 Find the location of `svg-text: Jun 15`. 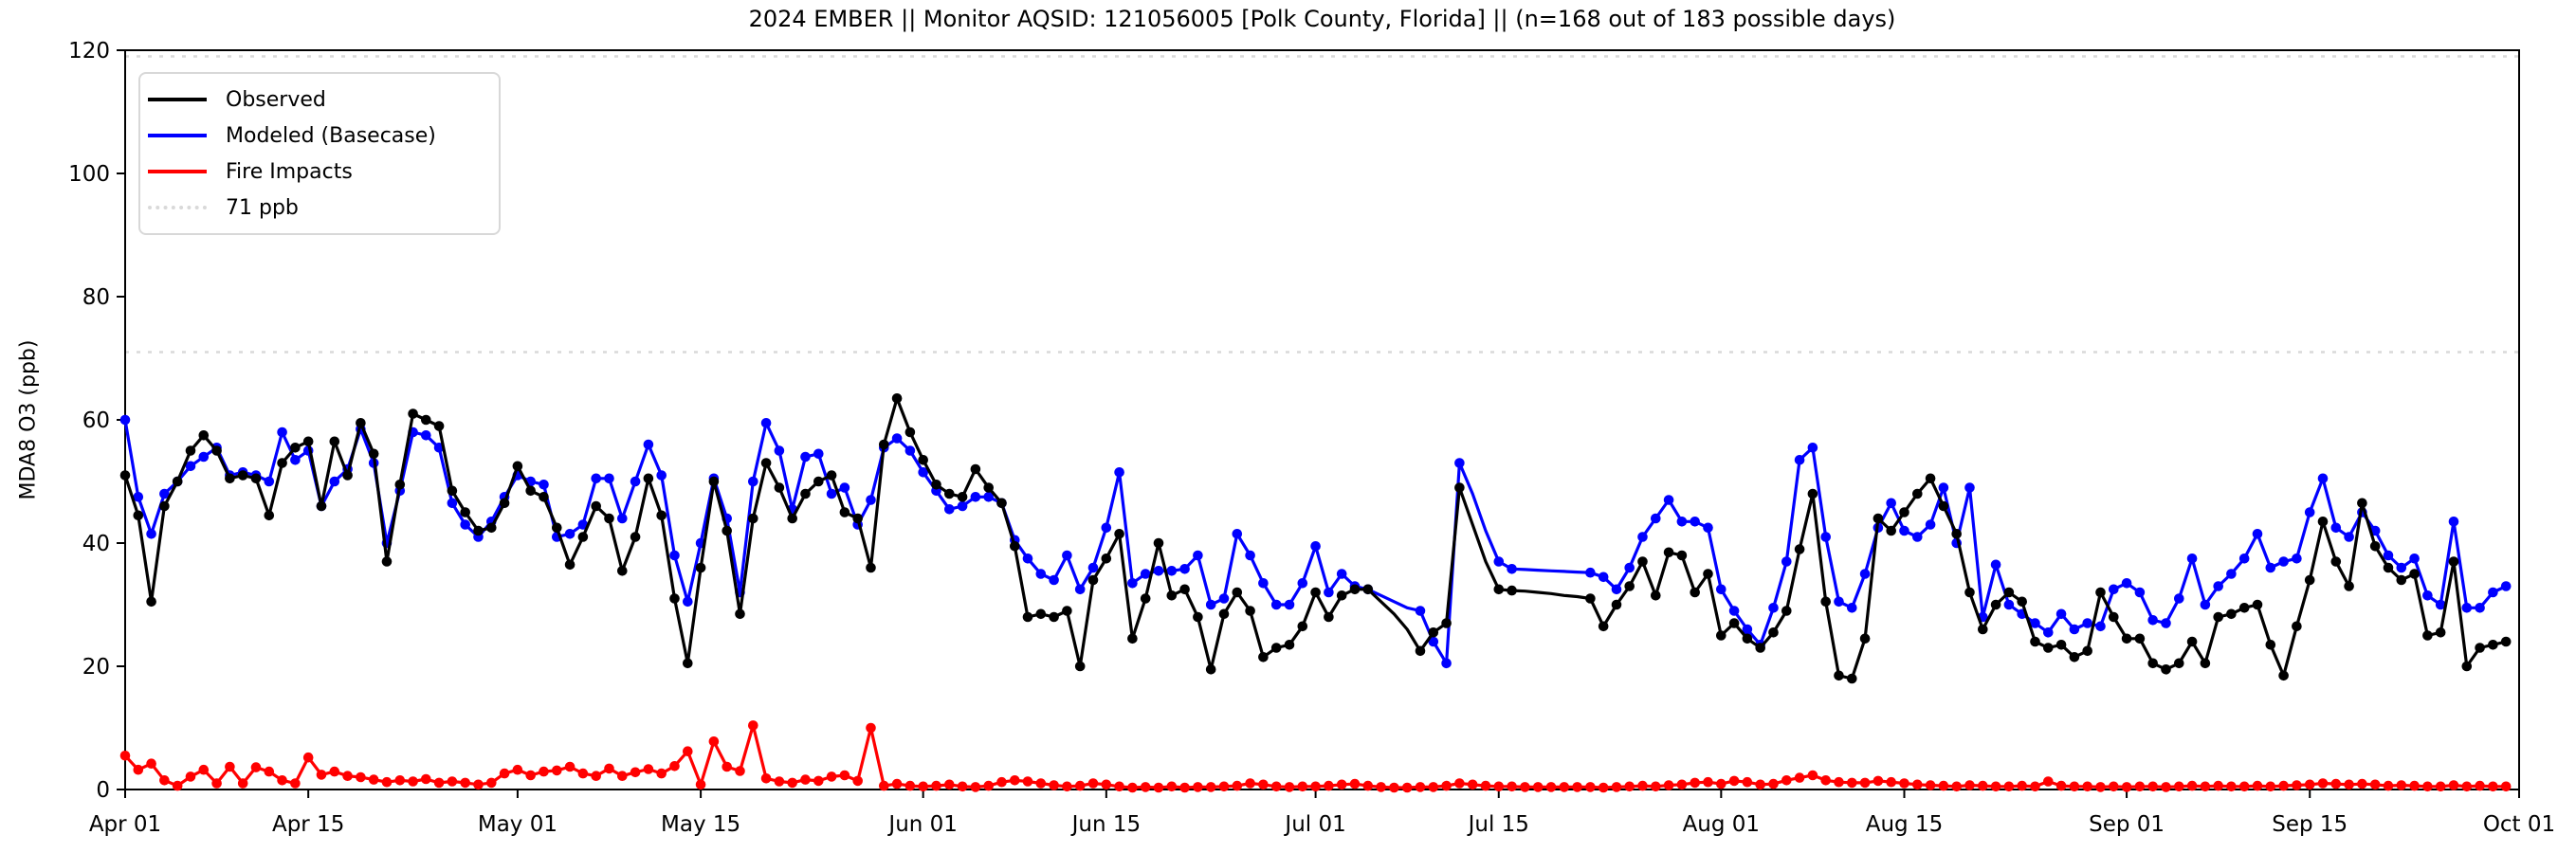

svg-text: Jun 15 is located at coordinates (1106, 824).